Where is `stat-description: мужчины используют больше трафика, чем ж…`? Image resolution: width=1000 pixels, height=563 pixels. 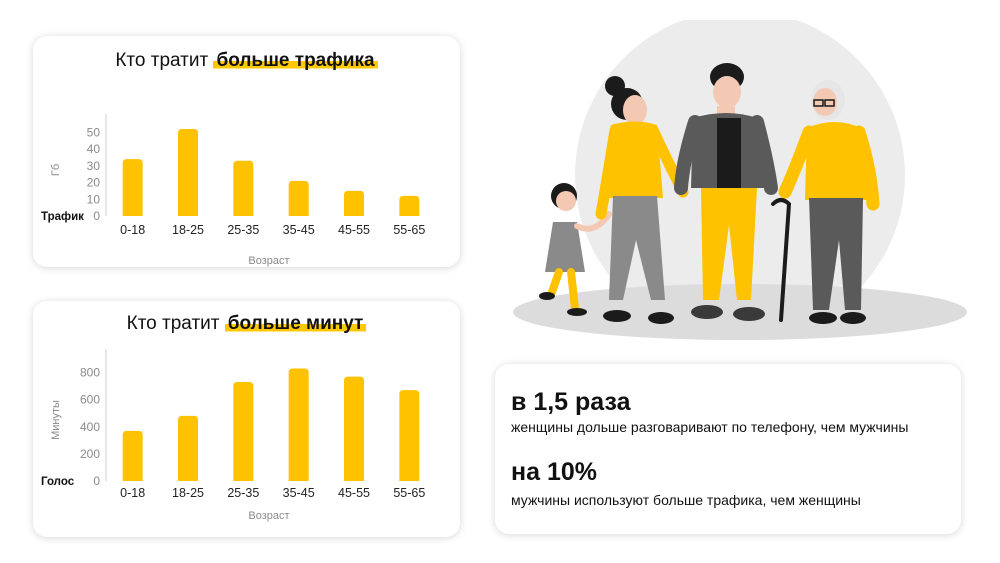
stat-description: мужчины используют больше трафика, чем ж… is located at coordinates (686, 500).